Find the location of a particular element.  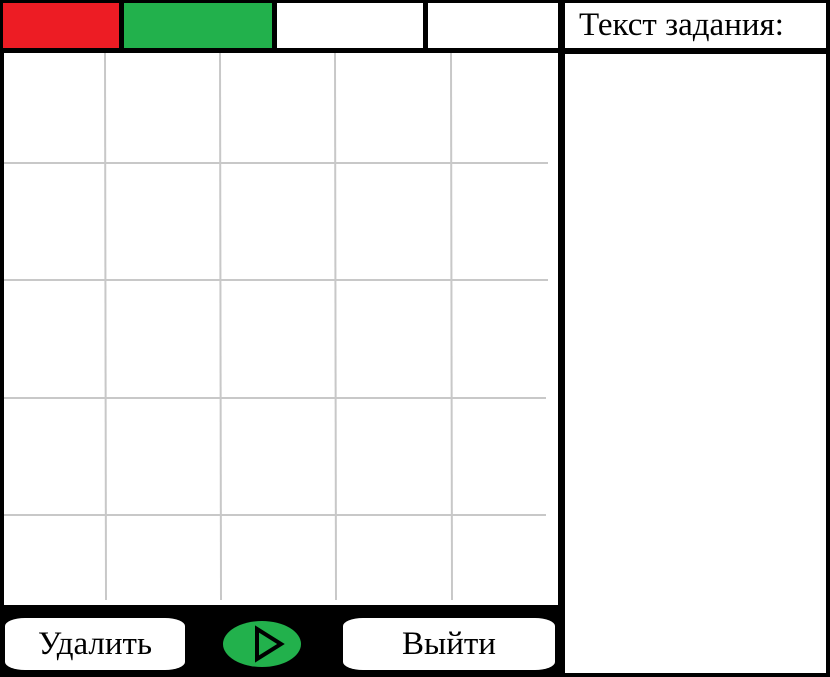

exit-button: Выйти is located at coordinates (449, 644).